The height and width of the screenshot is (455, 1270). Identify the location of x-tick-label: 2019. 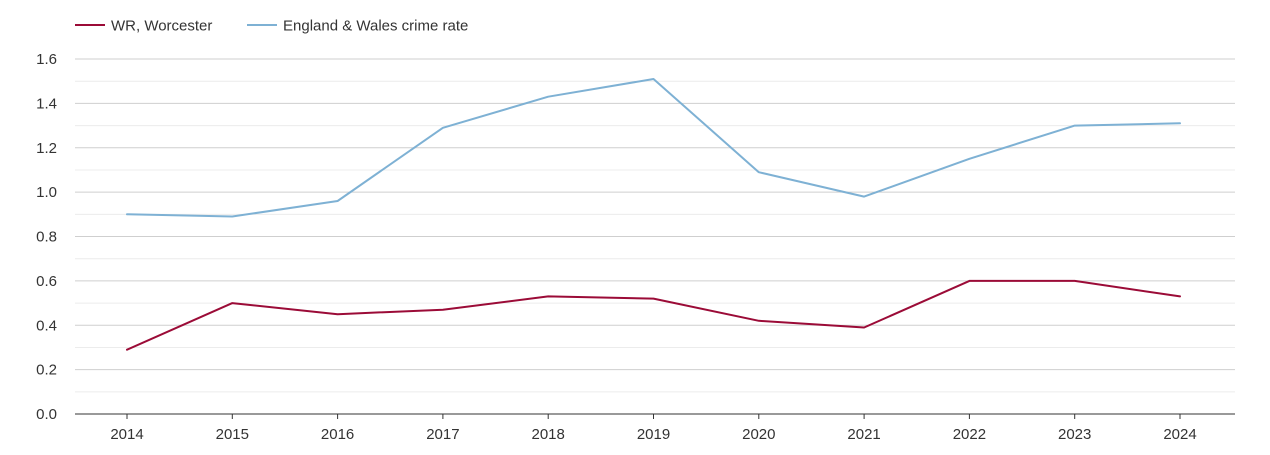
(653, 434).